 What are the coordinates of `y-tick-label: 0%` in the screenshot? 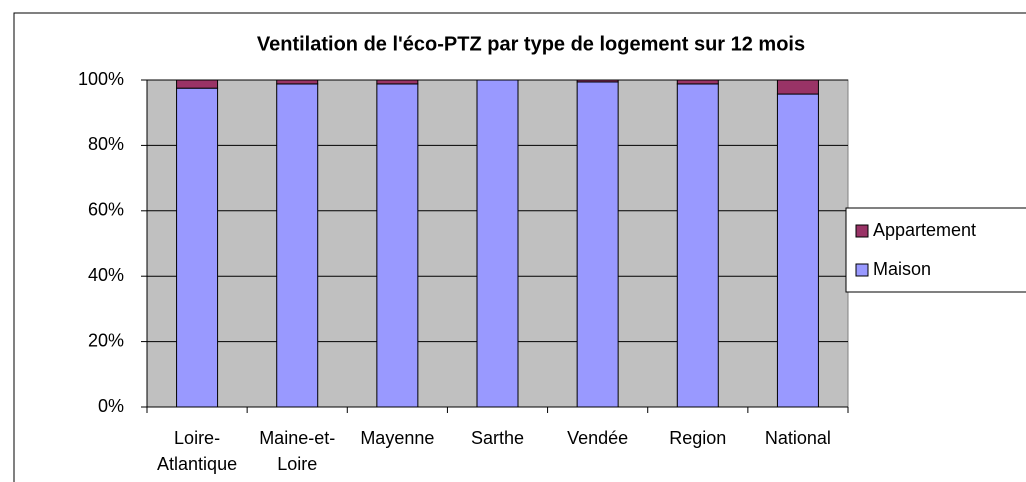 It's located at (111, 406).